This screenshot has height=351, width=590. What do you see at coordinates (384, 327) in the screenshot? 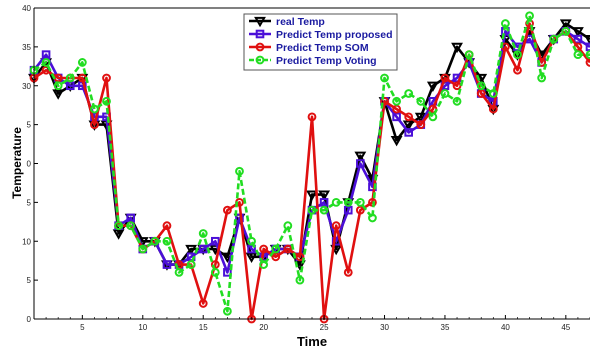
I see `x-tick-label: 30` at bounding box center [384, 327].